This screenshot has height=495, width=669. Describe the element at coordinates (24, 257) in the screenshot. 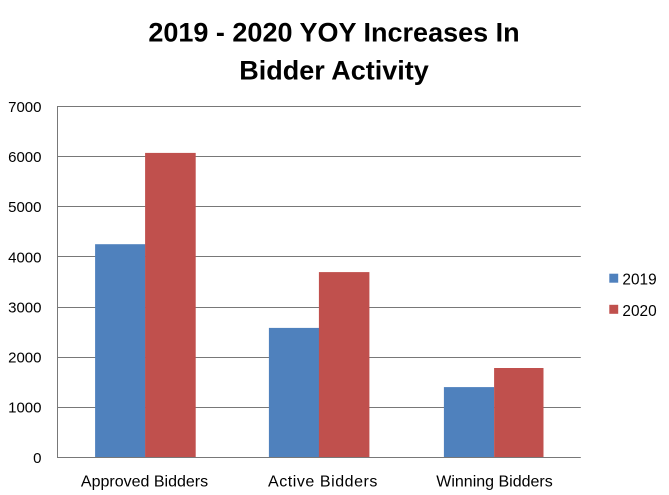

I see `svg-text: 4000` at that location.